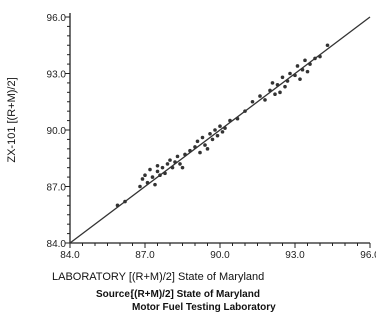 The image size is (376, 320). Describe the element at coordinates (368, 255) in the screenshot. I see `x-tick-label: 96.0` at that location.